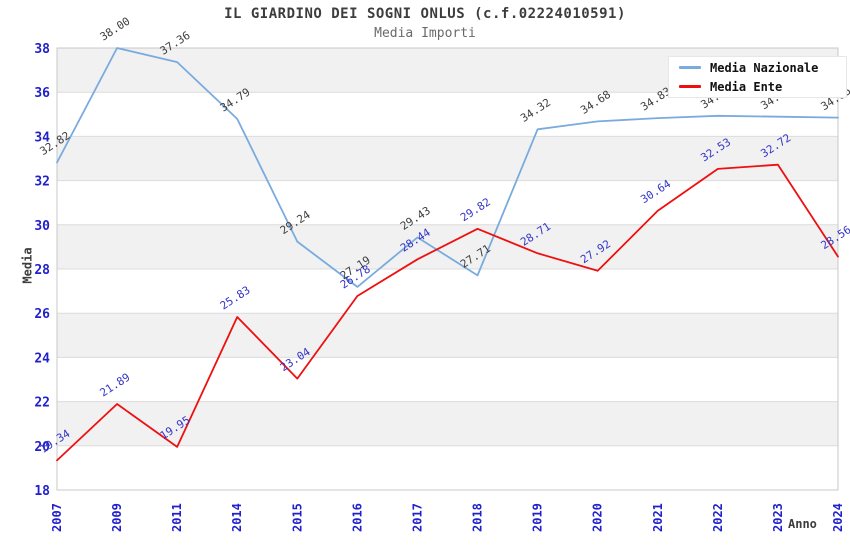  Describe the element at coordinates (42, 270) in the screenshot. I see `y-tick-label: 28` at that location.